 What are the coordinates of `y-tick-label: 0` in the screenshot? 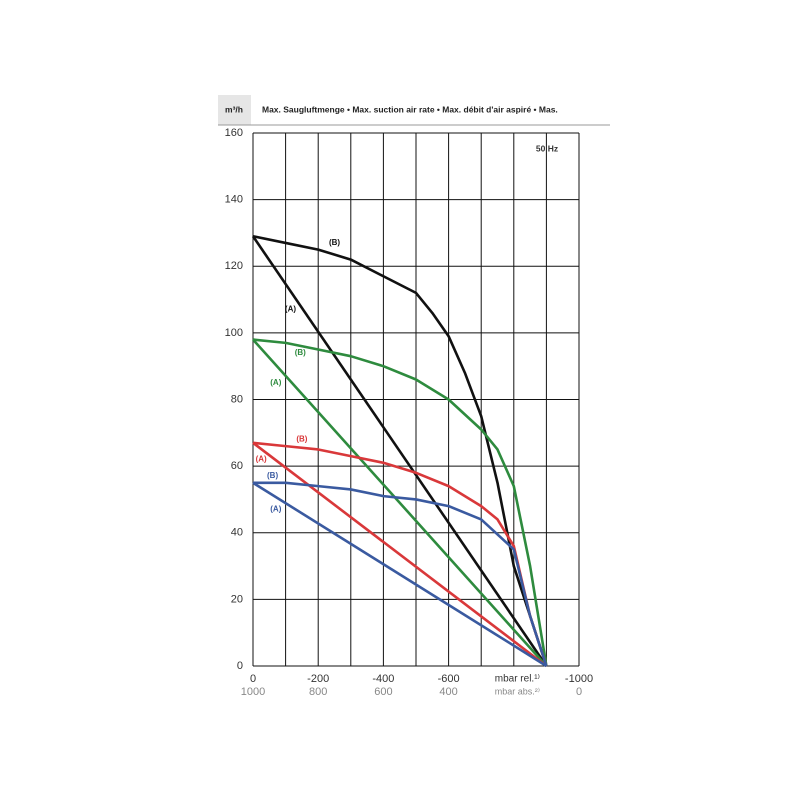 It's located at (240, 666).